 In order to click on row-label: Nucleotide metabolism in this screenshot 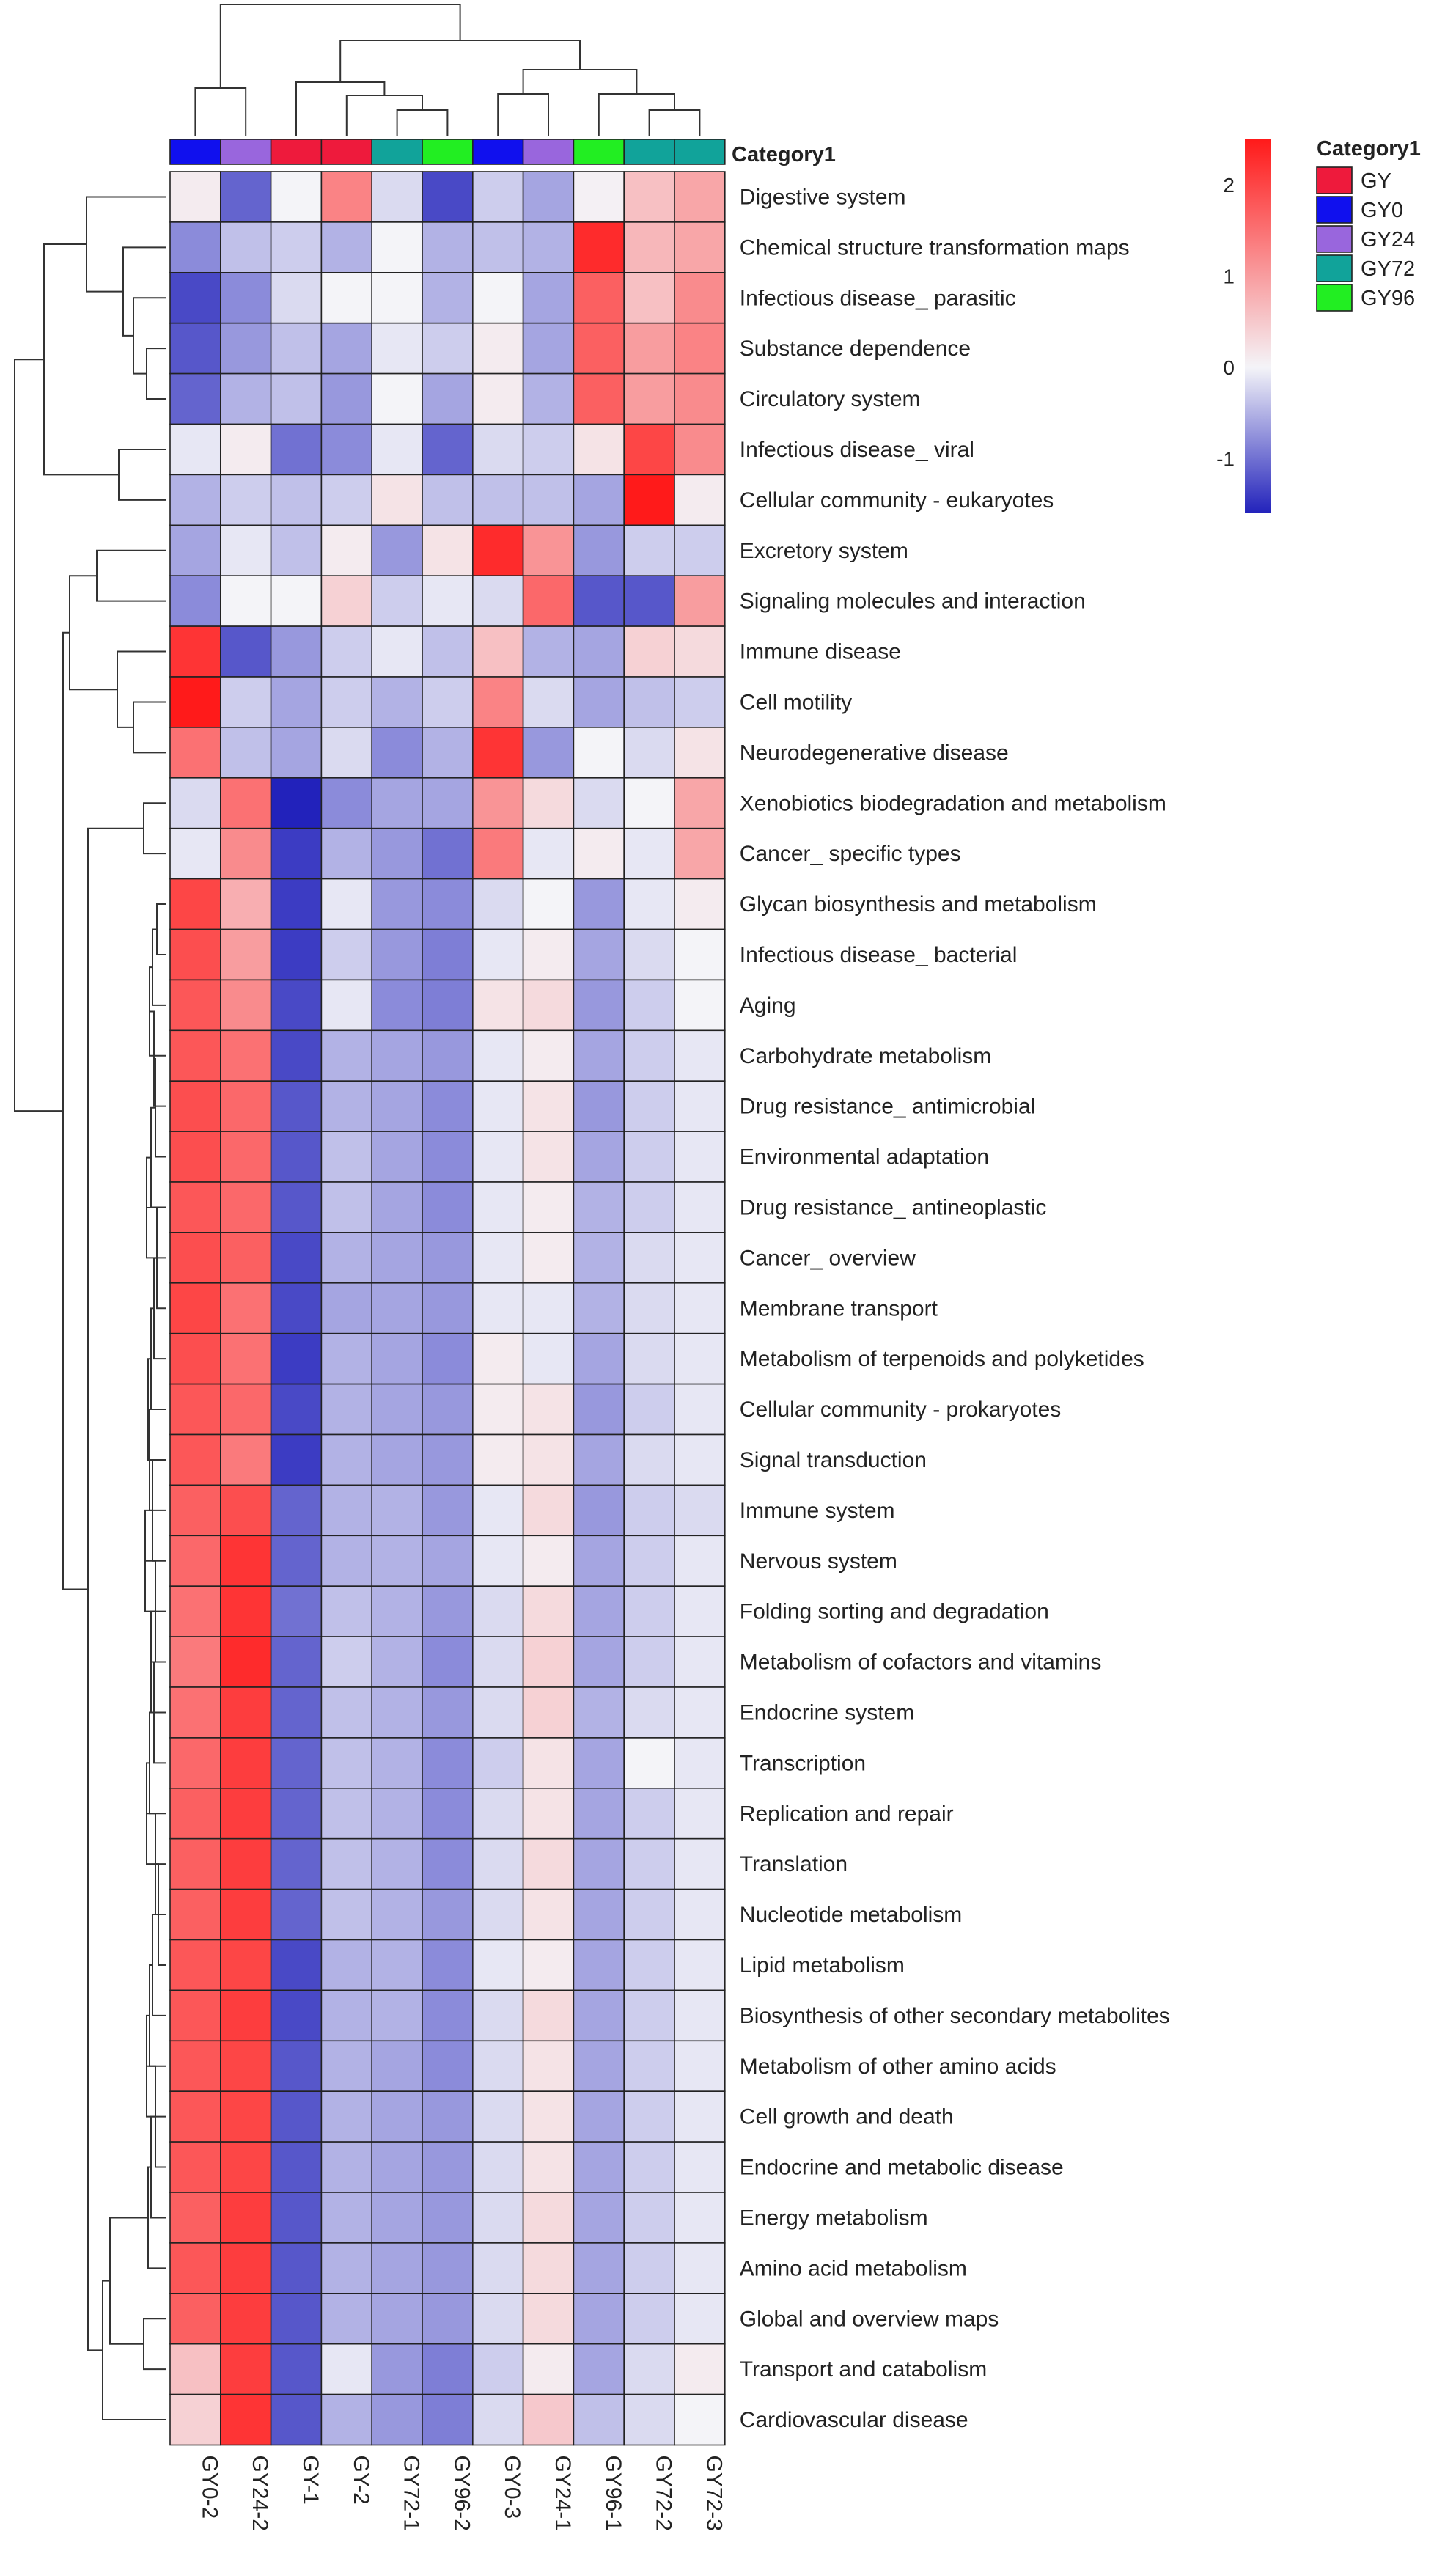, I will do `click(851, 1915)`.